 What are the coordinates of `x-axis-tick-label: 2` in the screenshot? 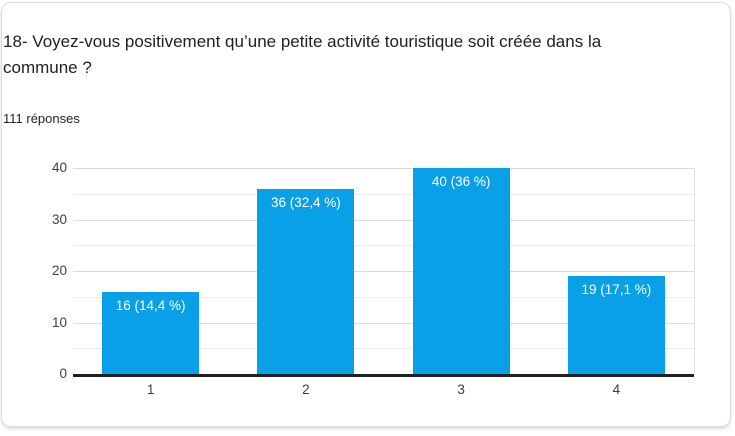 It's located at (306, 389).